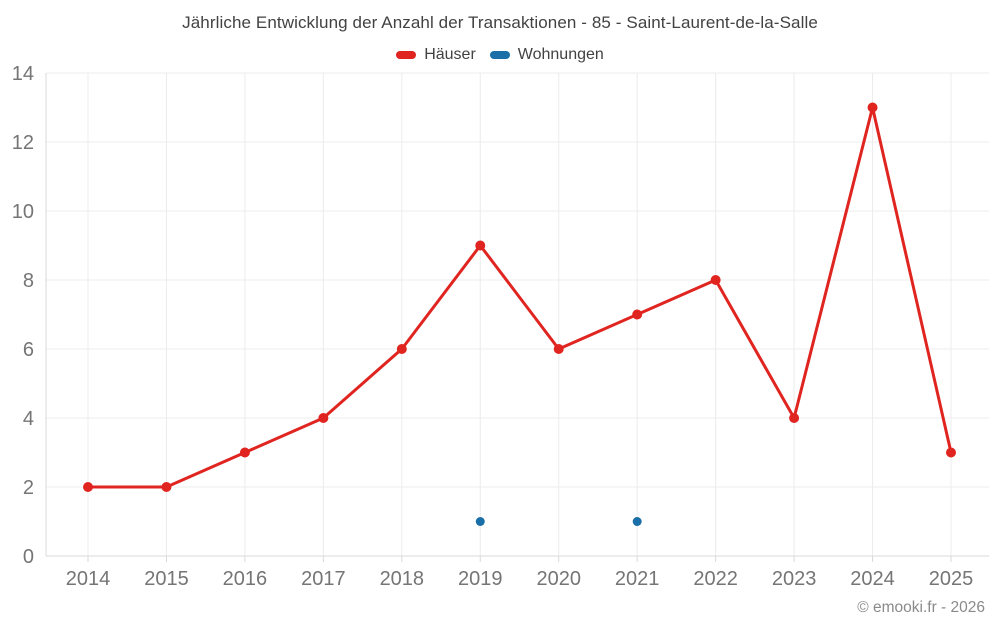 This screenshot has width=1000, height=625. I want to click on y-axis-tick-label: 4, so click(28, 419).